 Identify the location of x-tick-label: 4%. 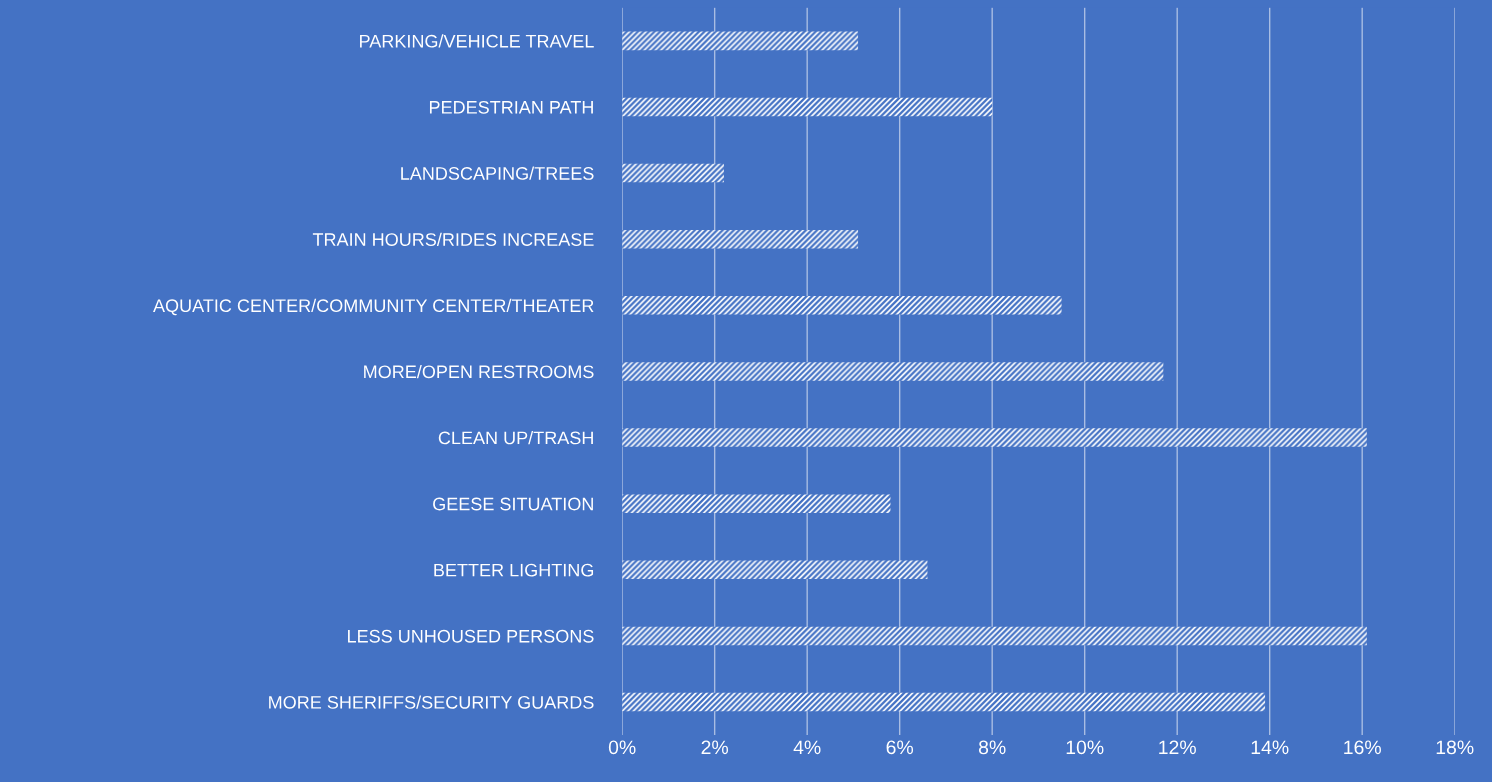
(807, 747).